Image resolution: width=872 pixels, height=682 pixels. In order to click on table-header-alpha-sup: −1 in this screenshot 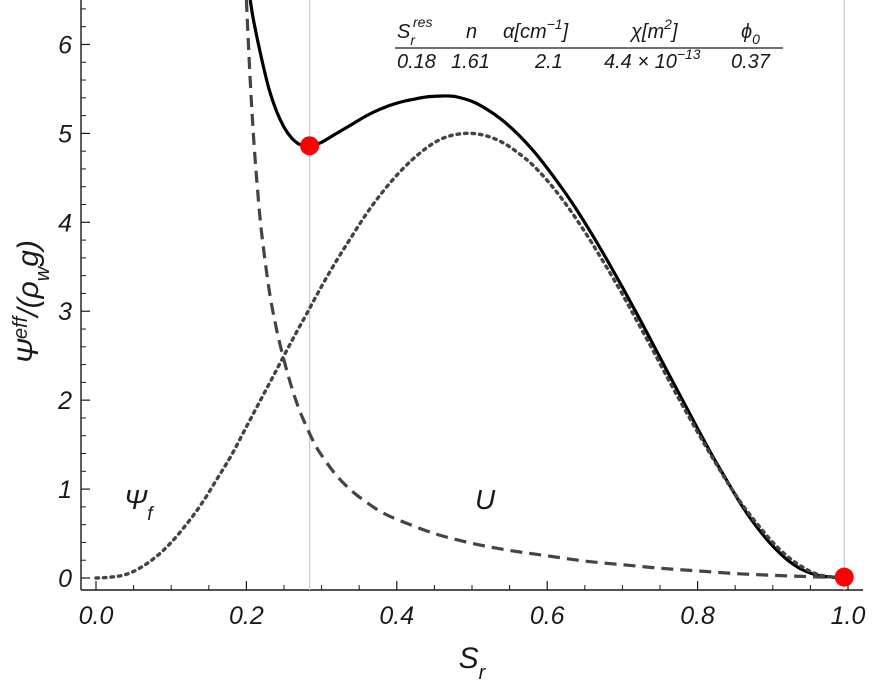, I will do `click(555, 24)`.